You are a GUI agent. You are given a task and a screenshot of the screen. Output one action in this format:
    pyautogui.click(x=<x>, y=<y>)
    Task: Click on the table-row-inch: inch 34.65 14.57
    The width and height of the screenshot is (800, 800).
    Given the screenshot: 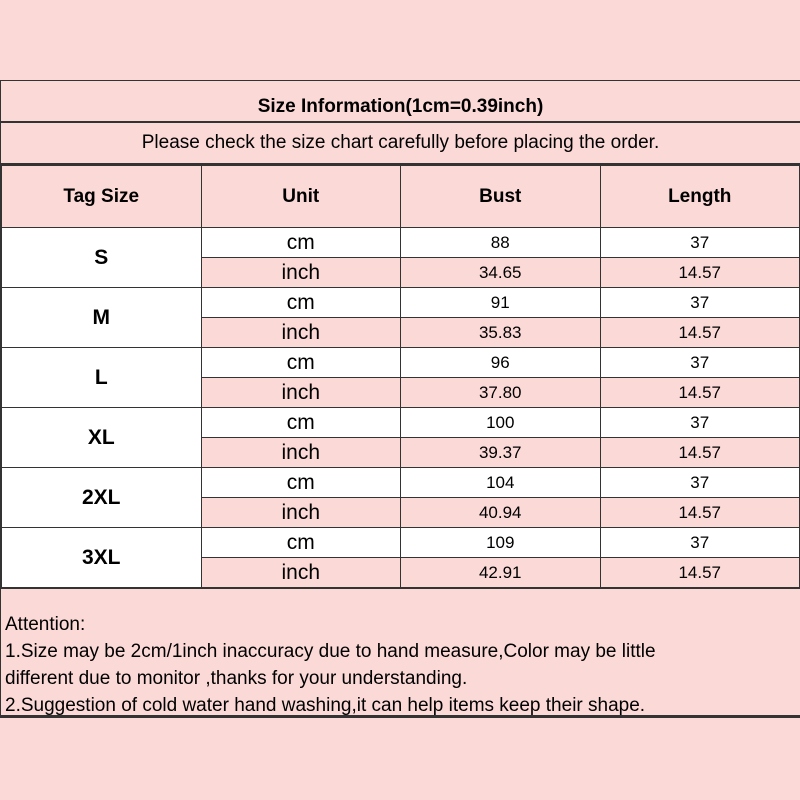 What is the action you would take?
    pyautogui.click(x=401, y=272)
    